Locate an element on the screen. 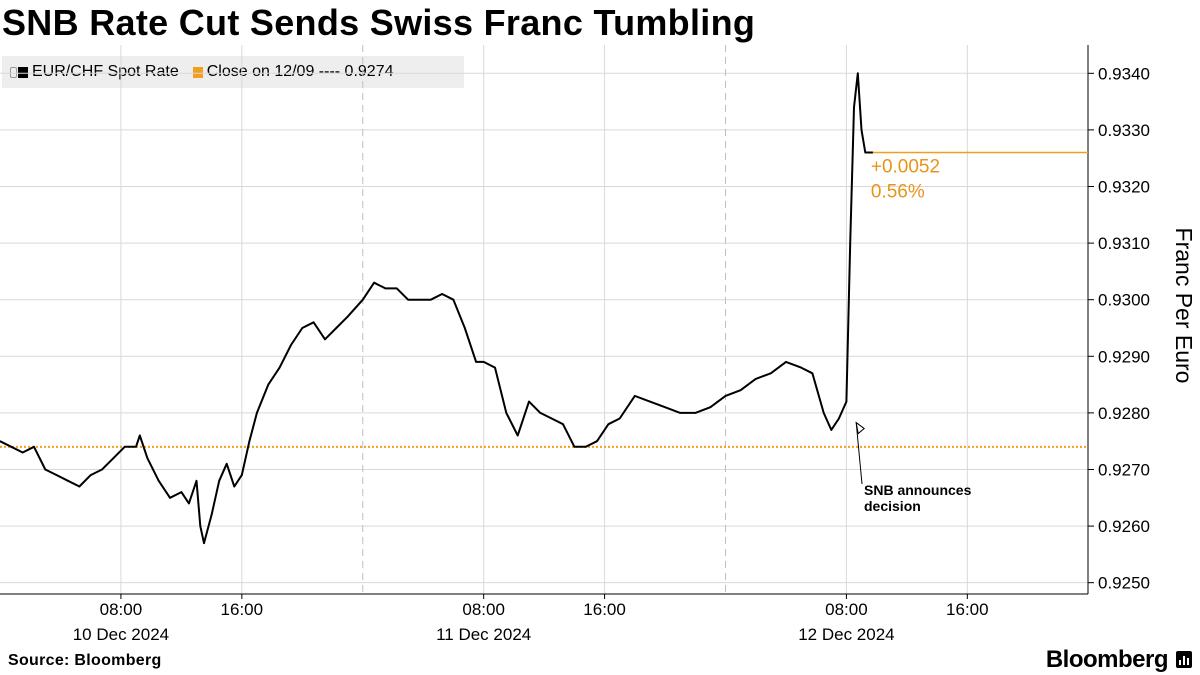  source-note: Source: Bloomberg is located at coordinates (85, 660).